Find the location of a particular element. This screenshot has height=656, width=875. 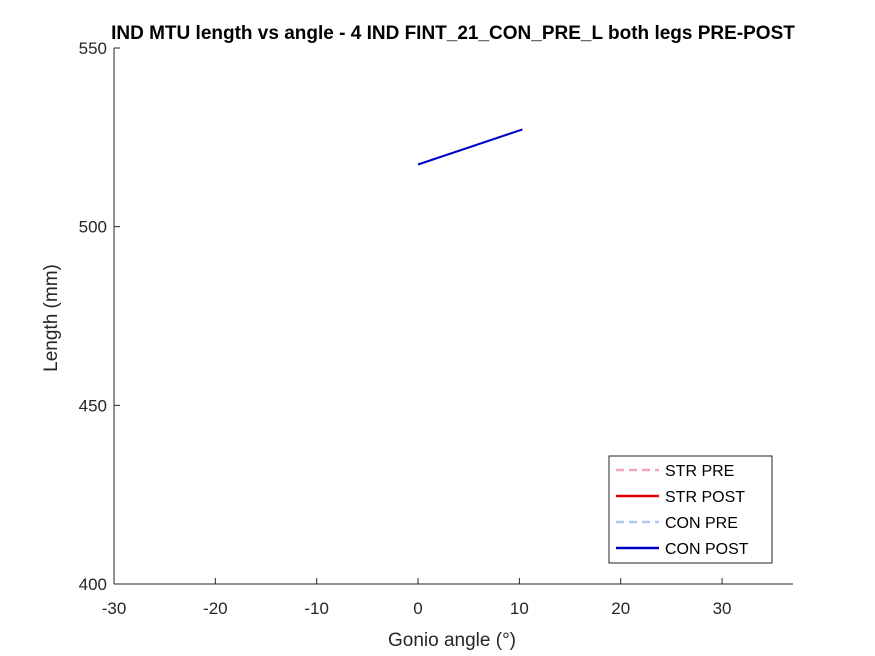

y-tick-label: 450 is located at coordinates (93, 405).